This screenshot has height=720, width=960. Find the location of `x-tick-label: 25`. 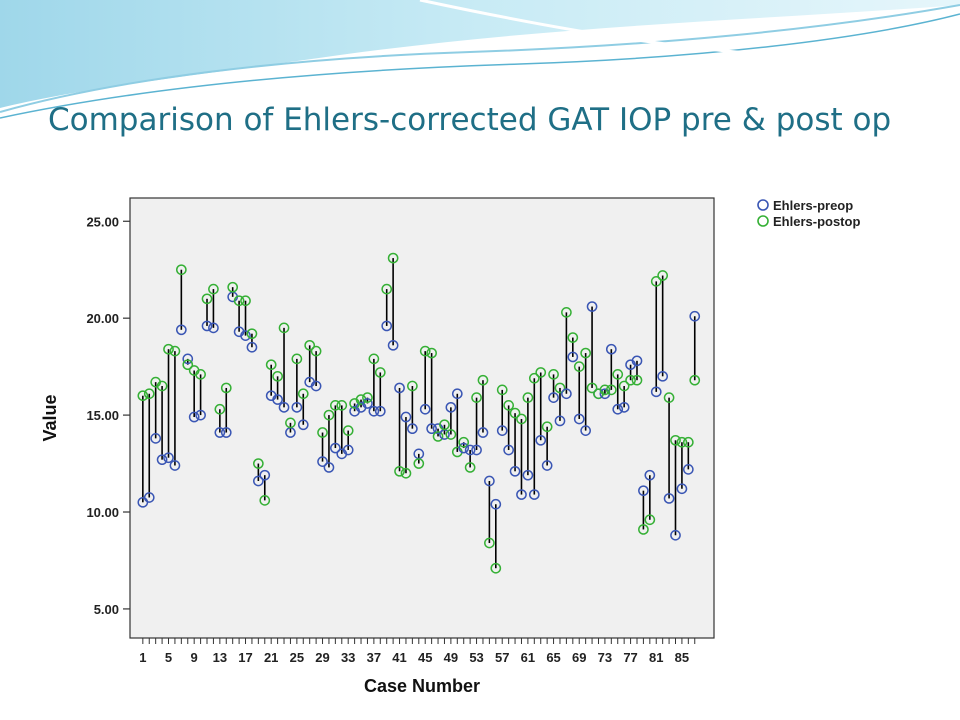

x-tick-label: 25 is located at coordinates (297, 657).